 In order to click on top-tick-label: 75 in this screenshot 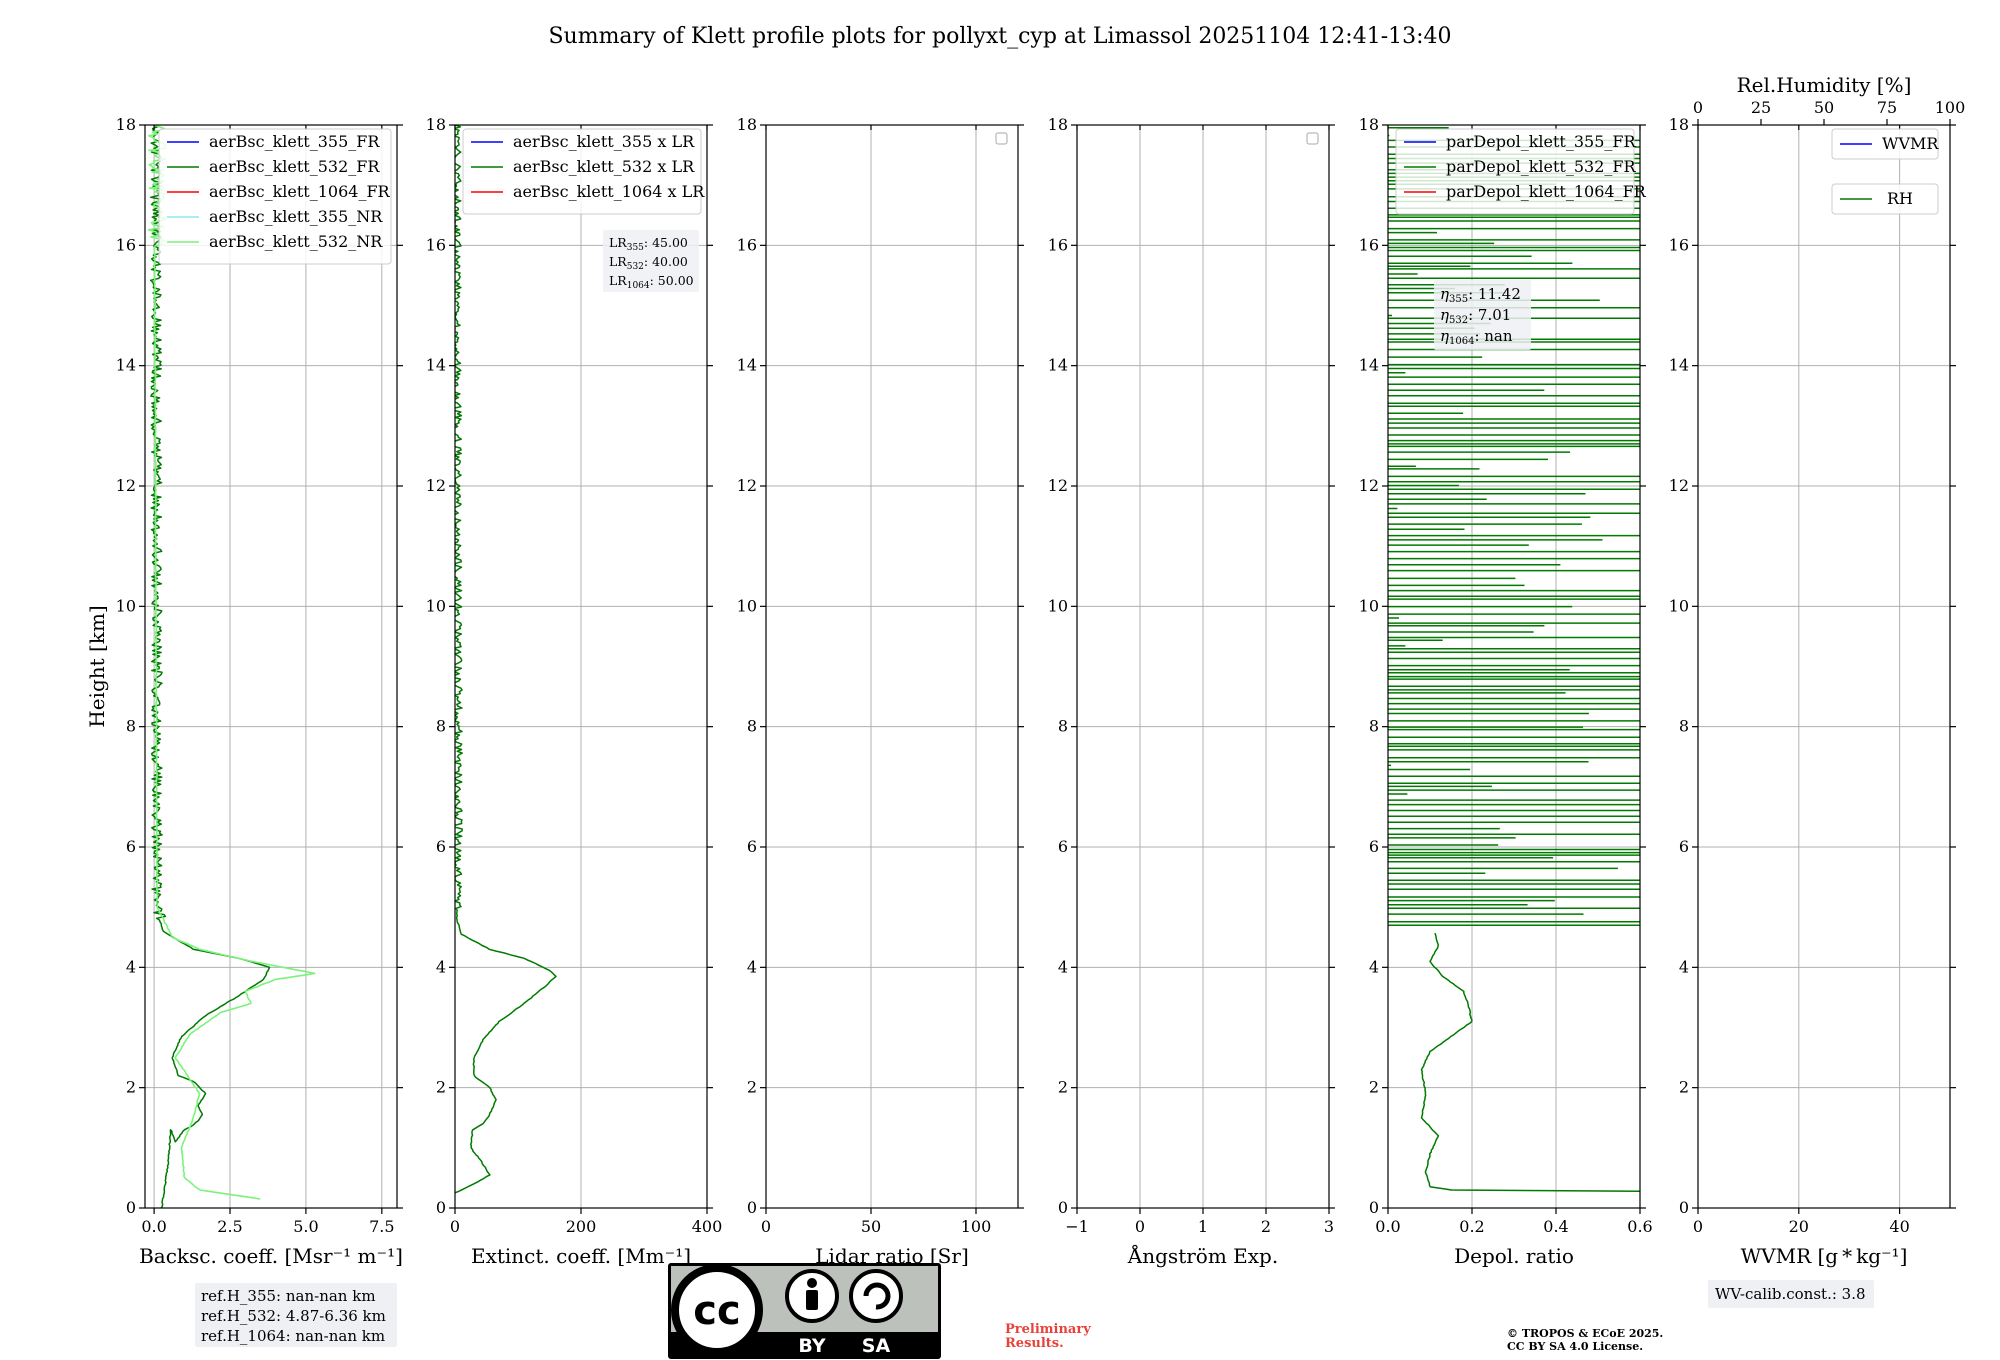, I will do `click(1887, 107)`.